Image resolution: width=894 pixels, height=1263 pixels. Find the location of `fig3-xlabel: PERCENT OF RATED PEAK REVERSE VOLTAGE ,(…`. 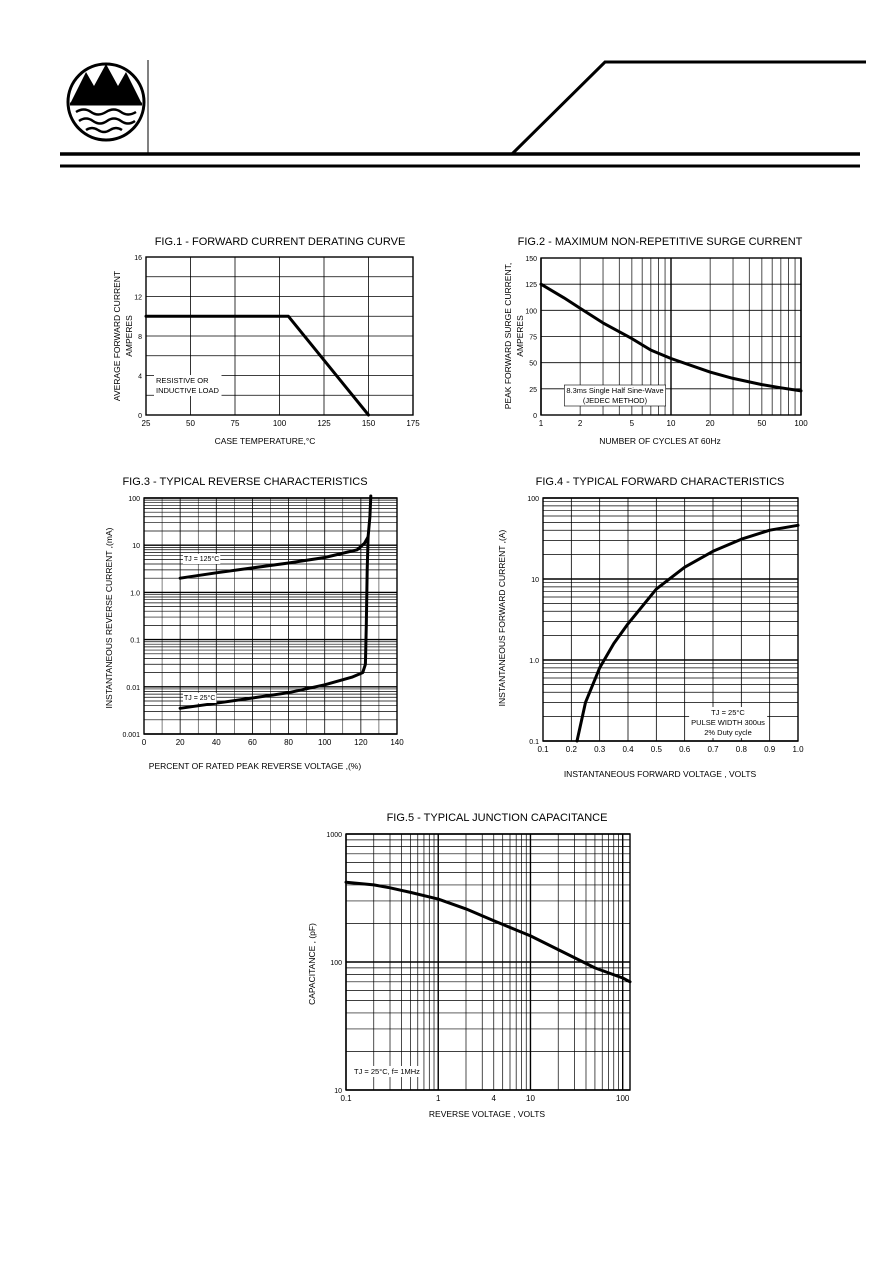

fig3-xlabel: PERCENT OF RATED PEAK REVERSE VOLTAGE ,(… is located at coordinates (255, 766).